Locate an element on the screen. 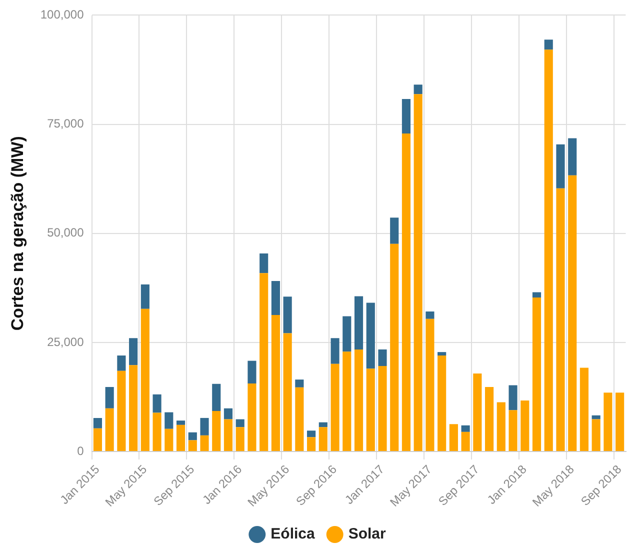  y-tick-label: 75,000 is located at coordinates (65, 123).